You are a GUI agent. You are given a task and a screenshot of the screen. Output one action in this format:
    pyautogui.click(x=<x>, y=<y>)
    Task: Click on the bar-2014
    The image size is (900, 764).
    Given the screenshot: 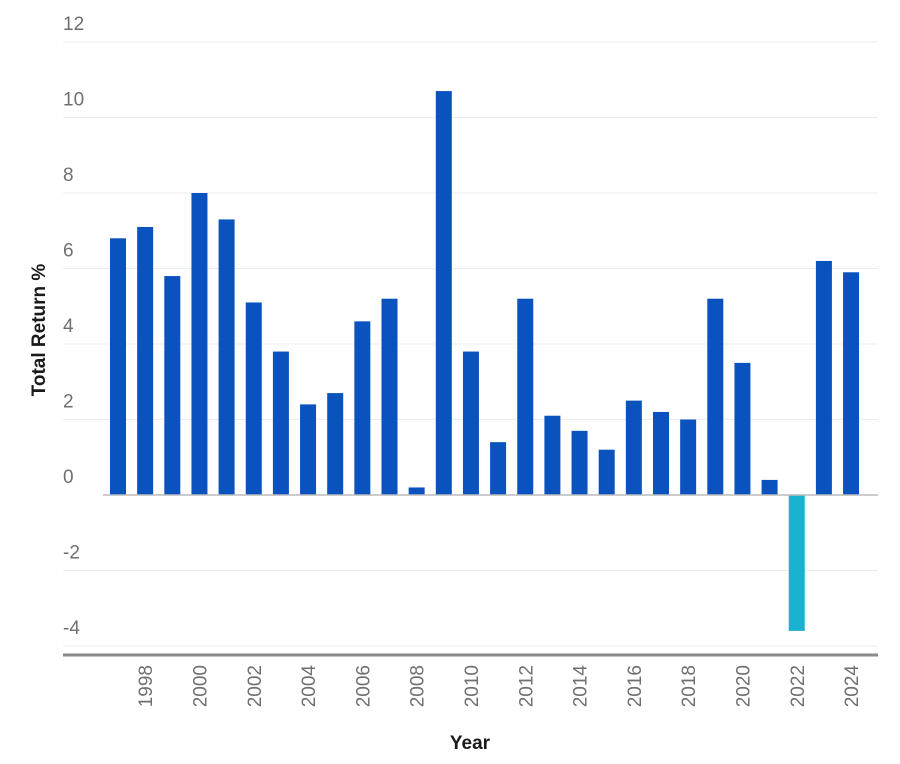 What is the action you would take?
    pyautogui.click(x=579, y=462)
    